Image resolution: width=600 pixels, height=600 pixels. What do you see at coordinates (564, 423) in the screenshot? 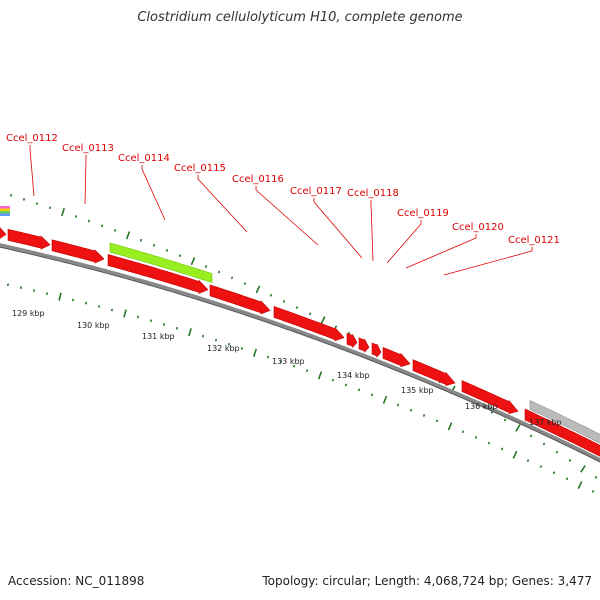
I see `pseudo-feature` at bounding box center [564, 423].